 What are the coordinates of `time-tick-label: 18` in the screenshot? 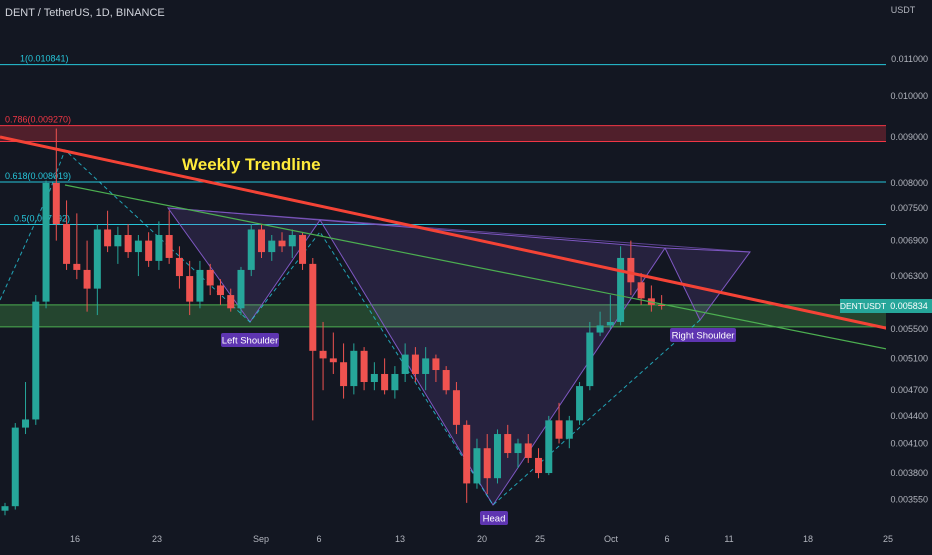 It's located at (808, 539).